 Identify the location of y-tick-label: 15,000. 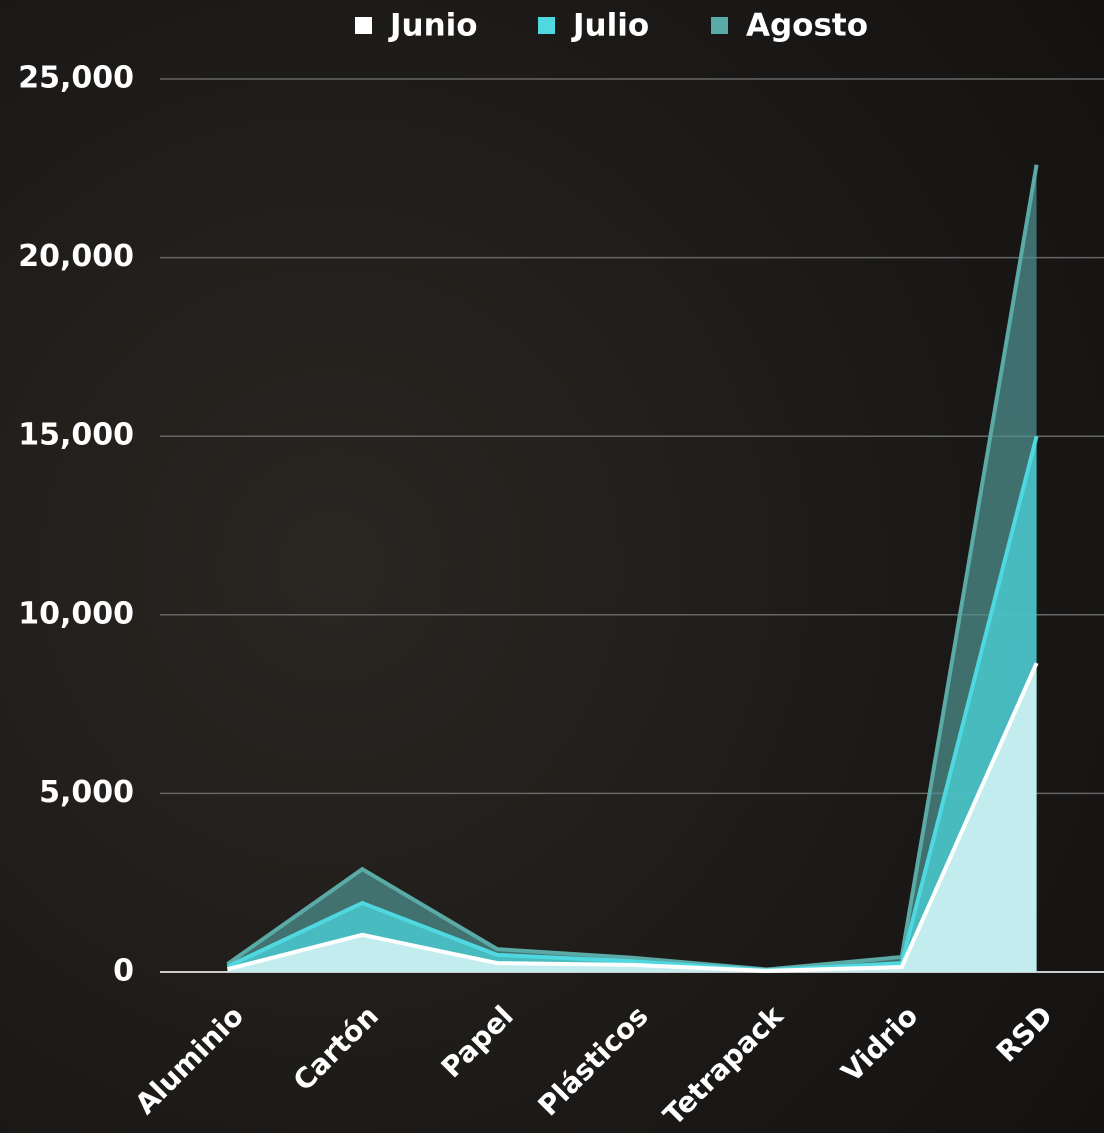
(76, 435).